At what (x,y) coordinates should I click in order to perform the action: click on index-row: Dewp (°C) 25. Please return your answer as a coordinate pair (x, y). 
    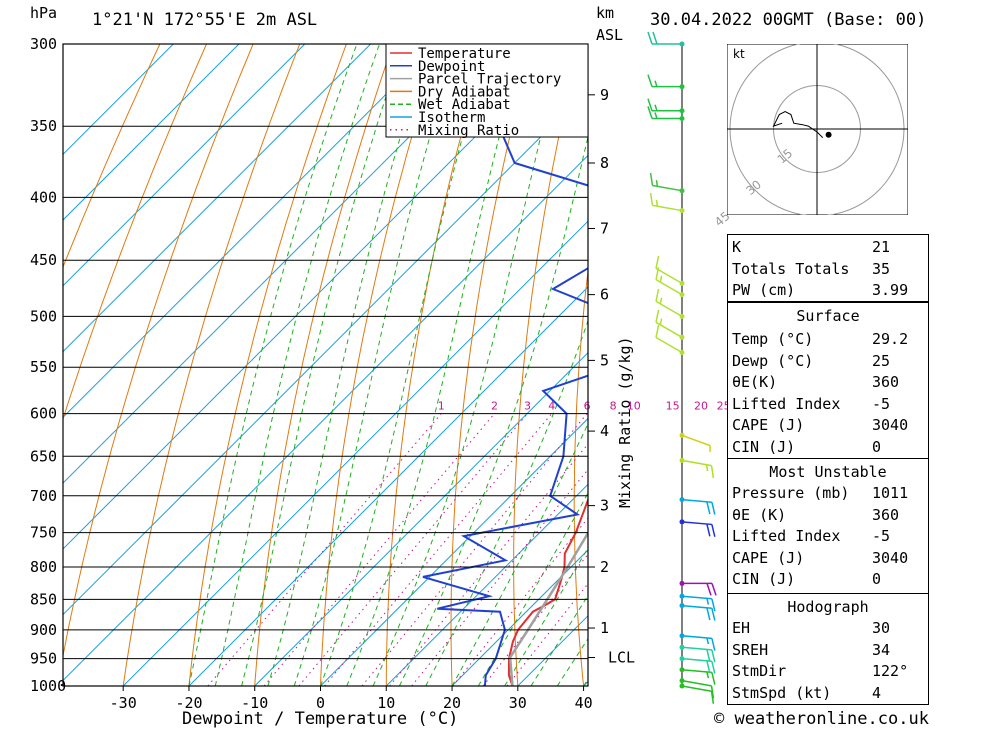
    Looking at the image, I should click on (828, 360).